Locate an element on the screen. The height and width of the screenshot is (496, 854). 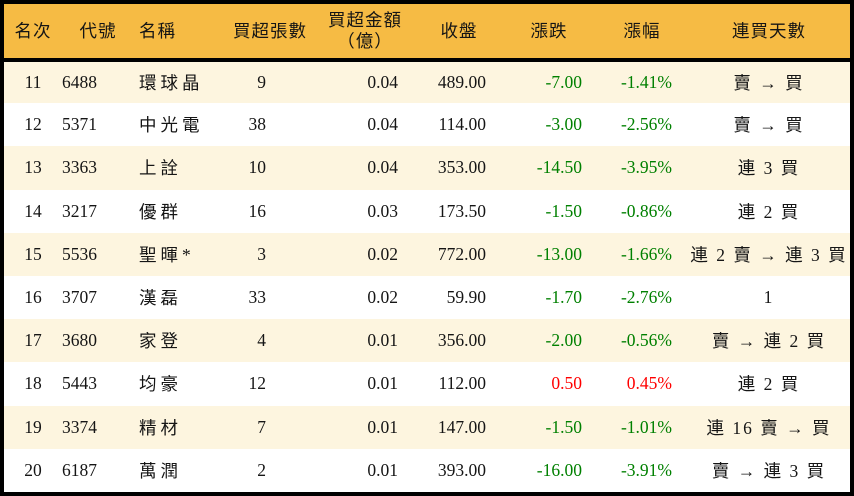
cell-close-price: 59.90 is located at coordinates (466, 297).